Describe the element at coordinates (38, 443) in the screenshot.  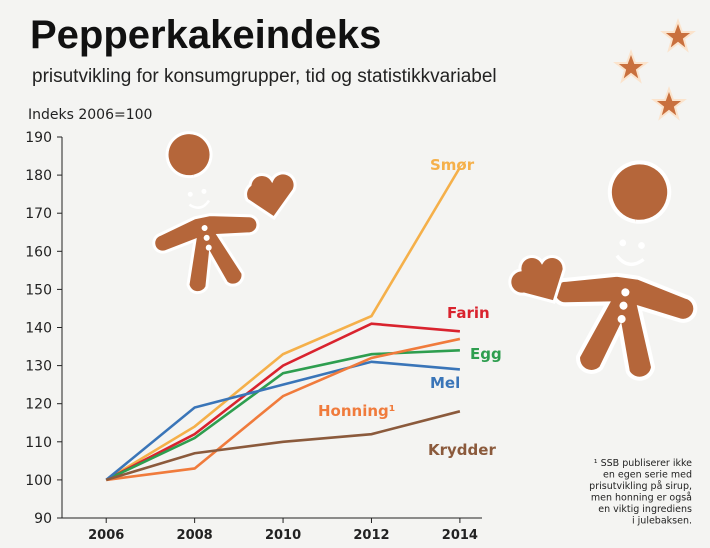
I see `y-tick-label: 110` at that location.